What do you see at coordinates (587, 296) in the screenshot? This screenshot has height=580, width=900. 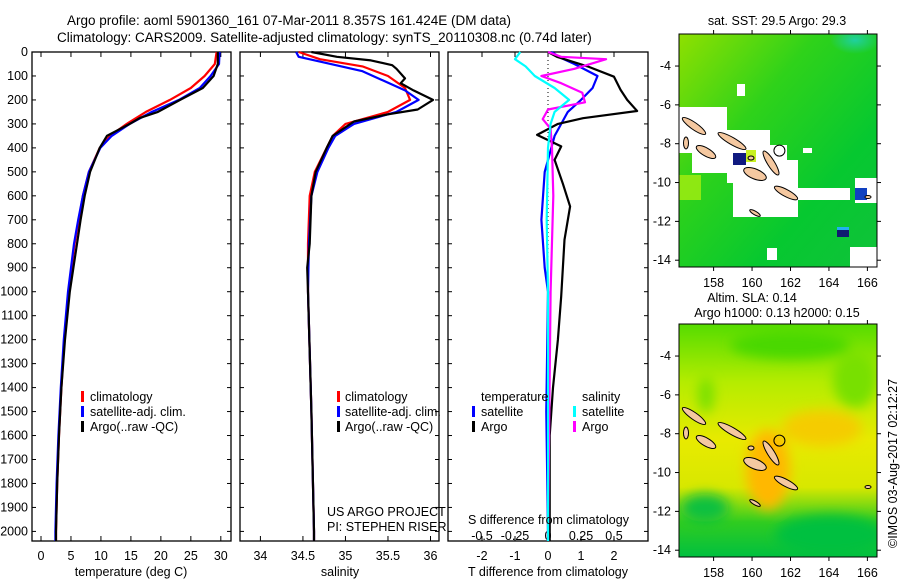 I see `difference-temperature-argo-line` at bounding box center [587, 296].